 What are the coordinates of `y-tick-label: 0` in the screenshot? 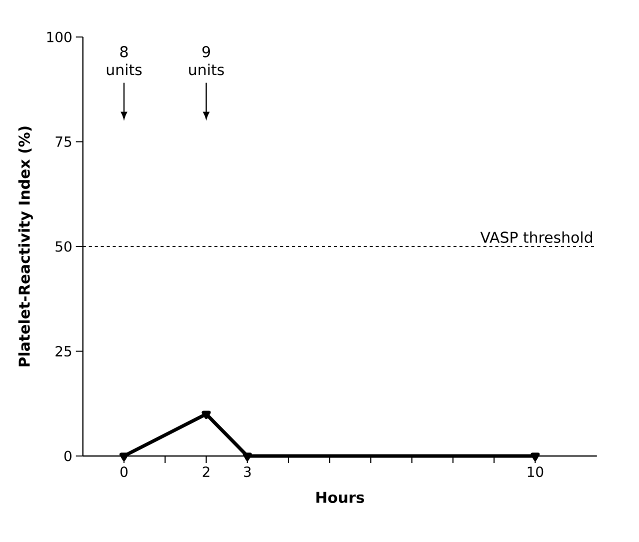 It's located at (68, 456).